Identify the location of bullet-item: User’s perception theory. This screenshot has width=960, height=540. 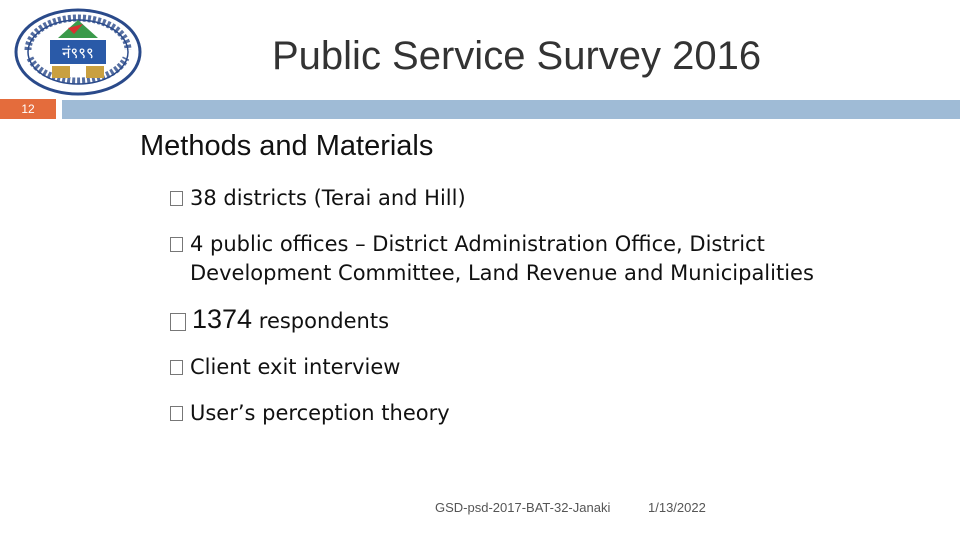
(495, 413).